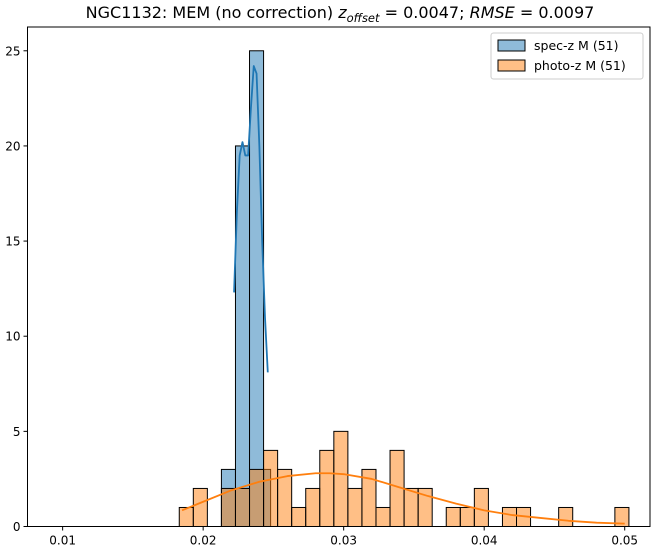 The width and height of the screenshot is (651, 552). Describe the element at coordinates (555, 12) in the screenshot. I see `title-rmse-value: = 0.0097` at that location.